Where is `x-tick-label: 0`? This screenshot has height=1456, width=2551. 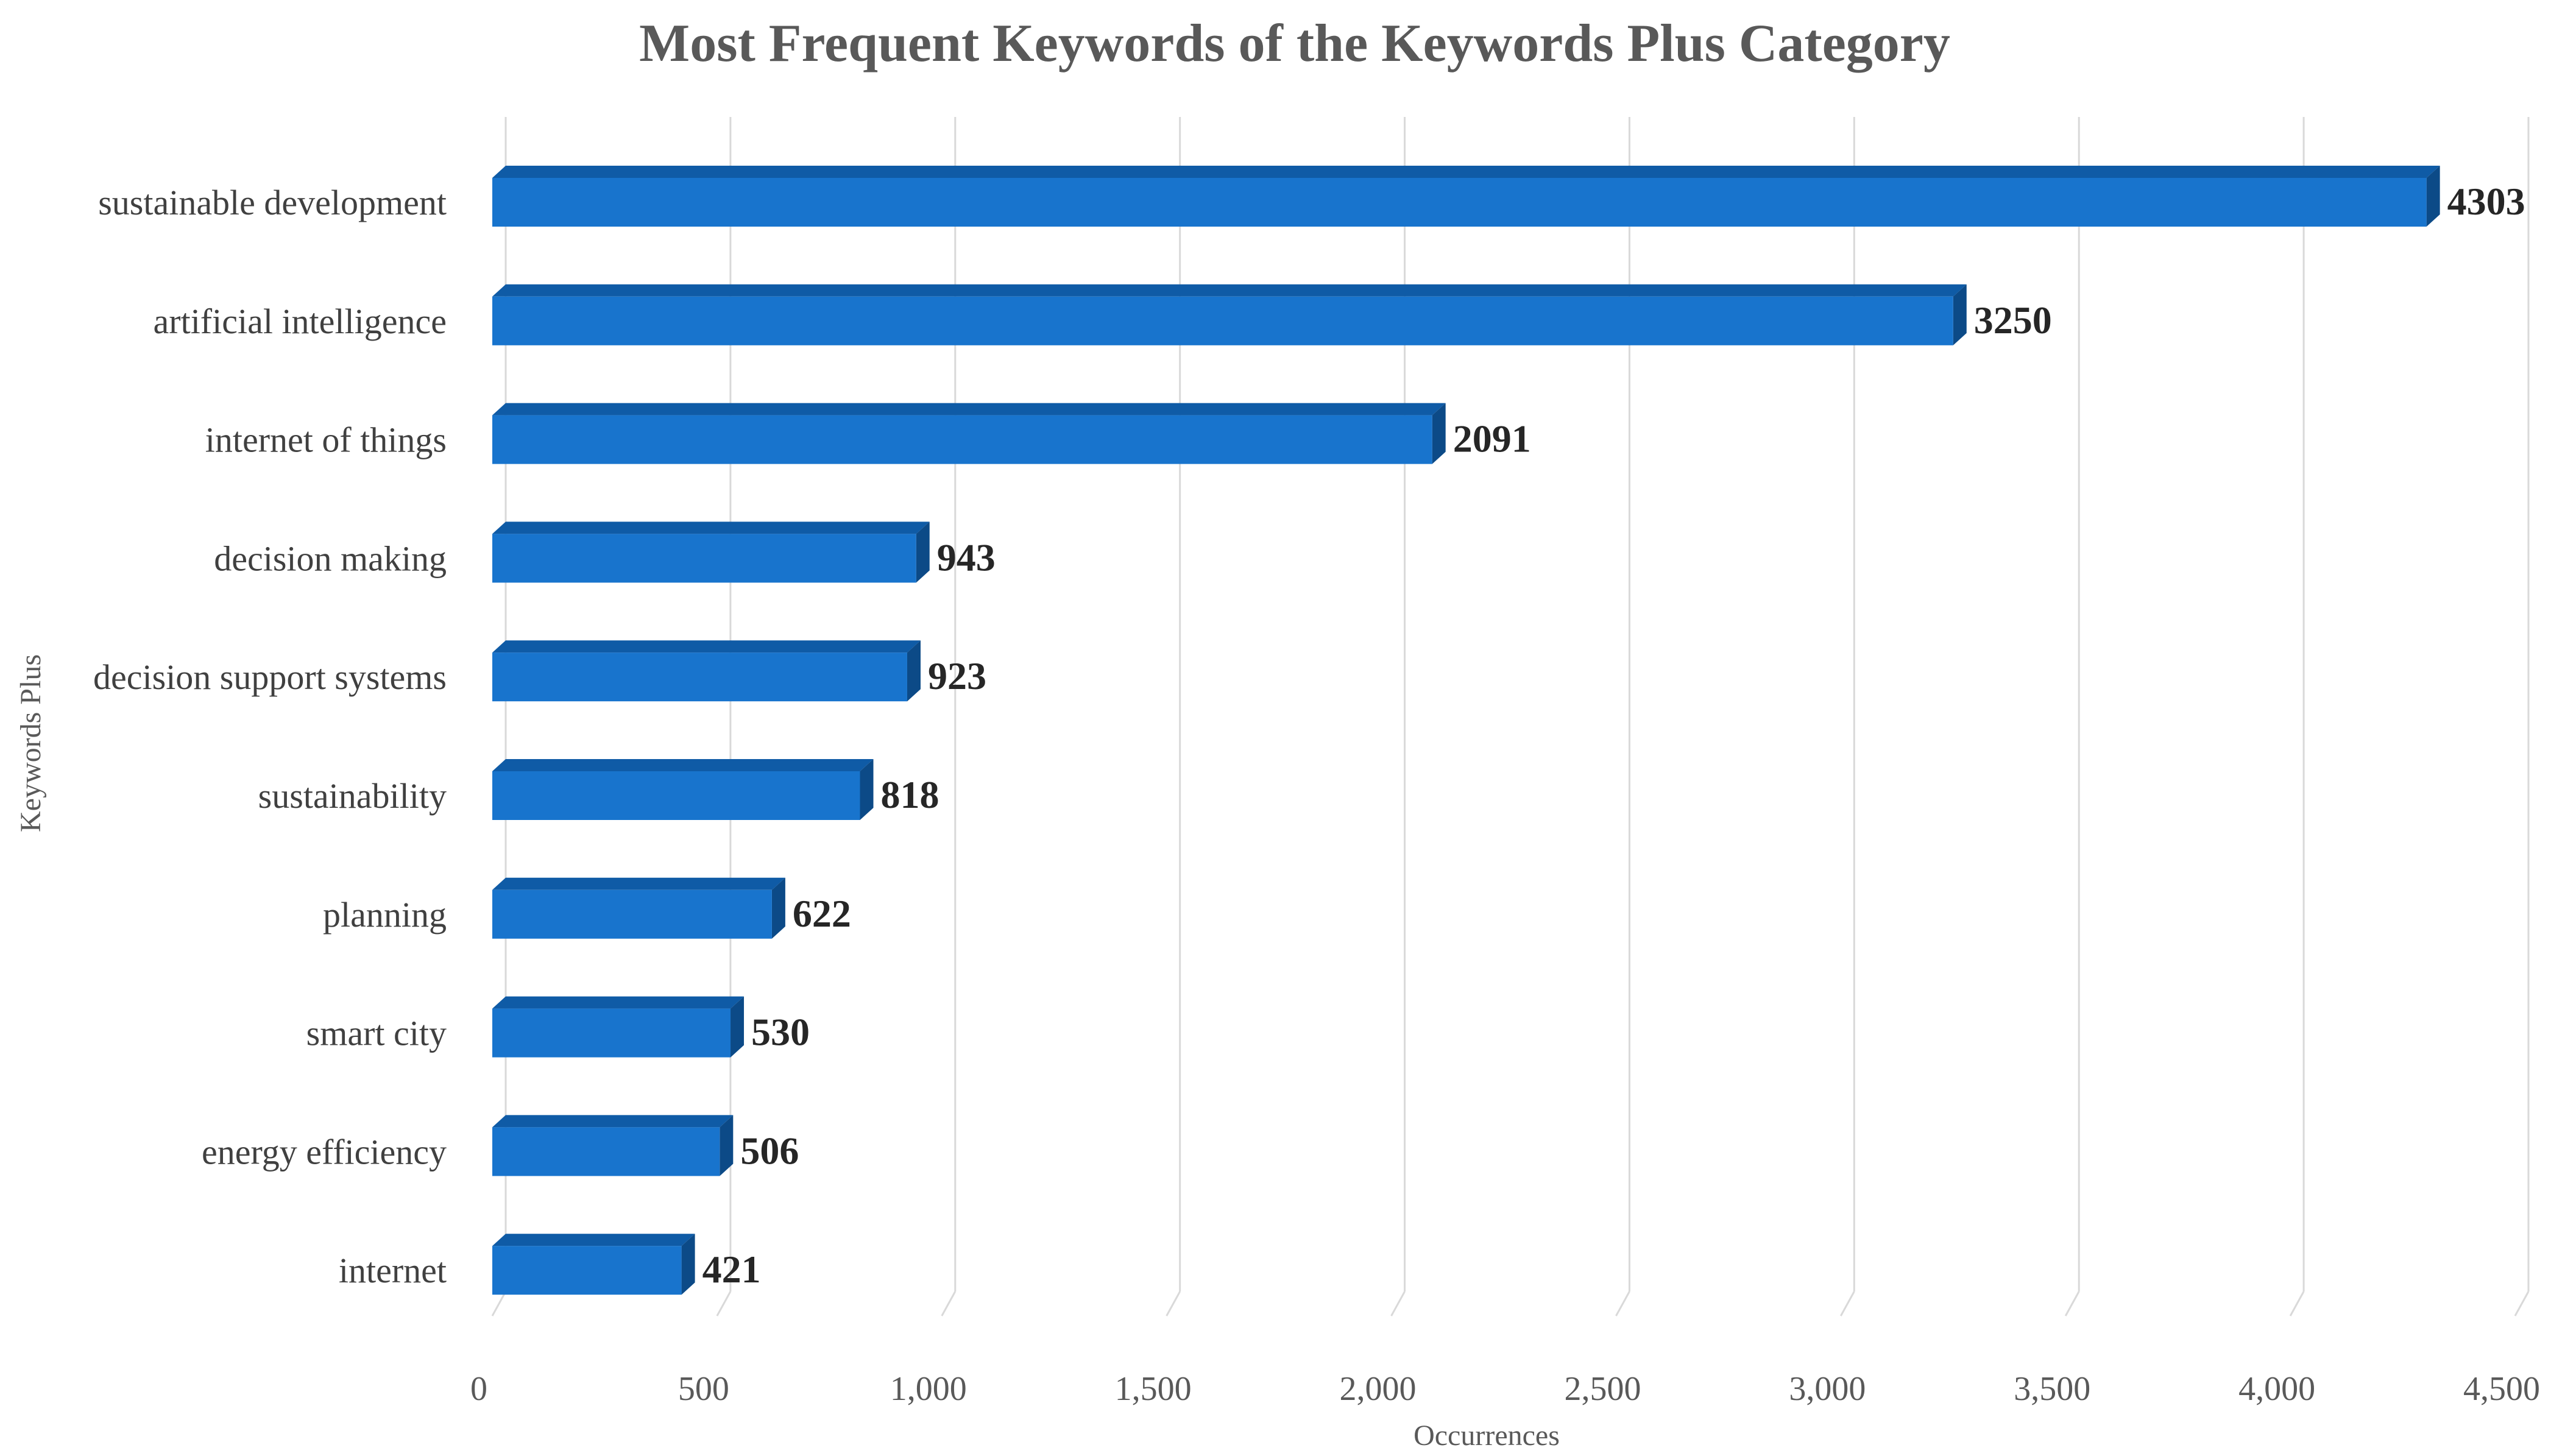 x-tick-label: 0 is located at coordinates (479, 1389).